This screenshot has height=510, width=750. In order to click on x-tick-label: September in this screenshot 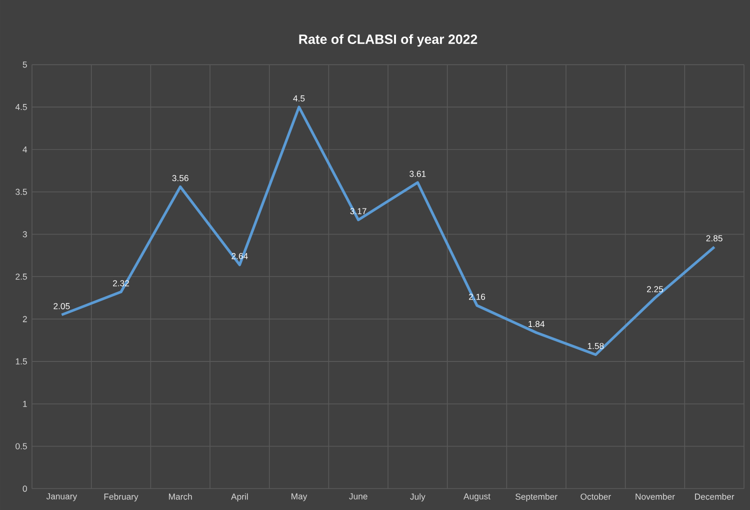, I will do `click(537, 497)`.